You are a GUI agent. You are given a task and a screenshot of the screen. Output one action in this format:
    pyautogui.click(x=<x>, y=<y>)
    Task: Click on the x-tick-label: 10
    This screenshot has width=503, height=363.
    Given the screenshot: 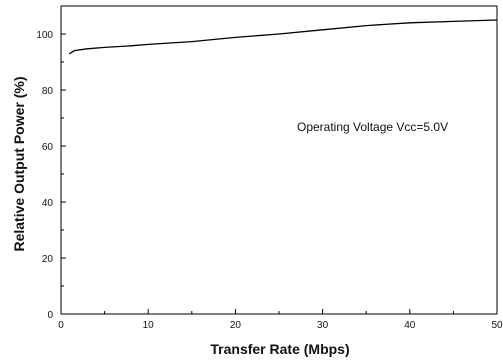 What is the action you would take?
    pyautogui.click(x=149, y=325)
    